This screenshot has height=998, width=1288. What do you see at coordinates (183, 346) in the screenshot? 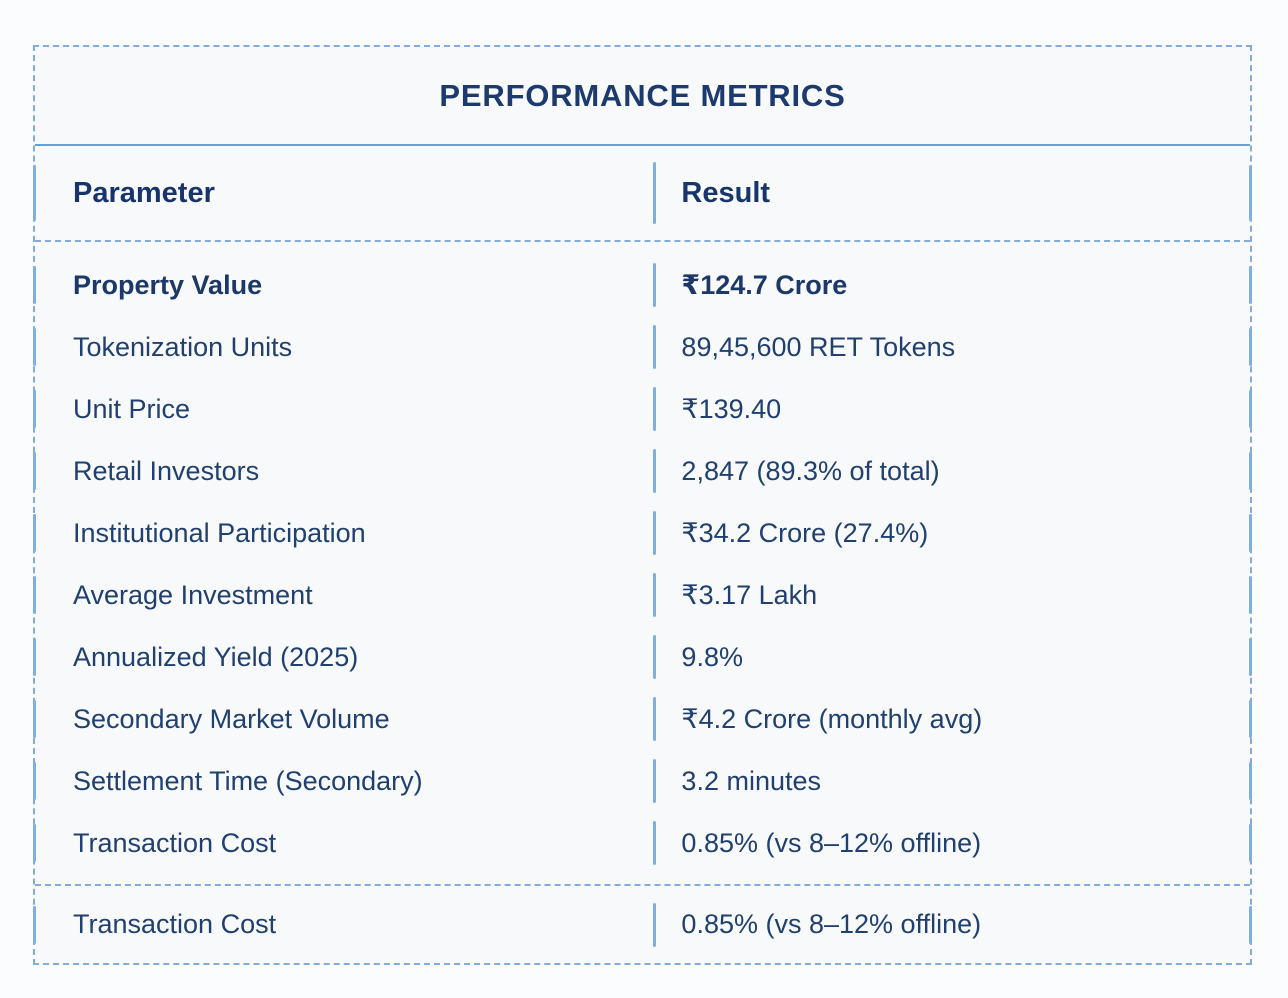
I see `parameter-cell: Tokenization Units` at bounding box center [183, 346].